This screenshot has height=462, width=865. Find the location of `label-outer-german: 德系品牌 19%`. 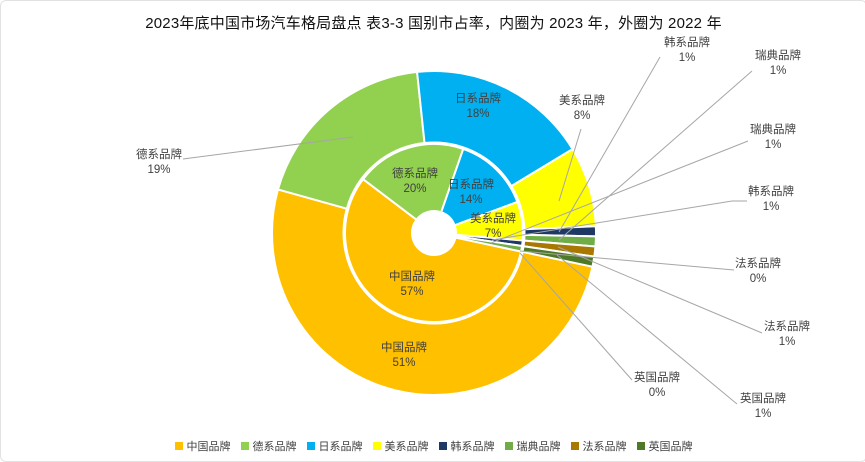

label-outer-german: 德系品牌 19% is located at coordinates (159, 162).